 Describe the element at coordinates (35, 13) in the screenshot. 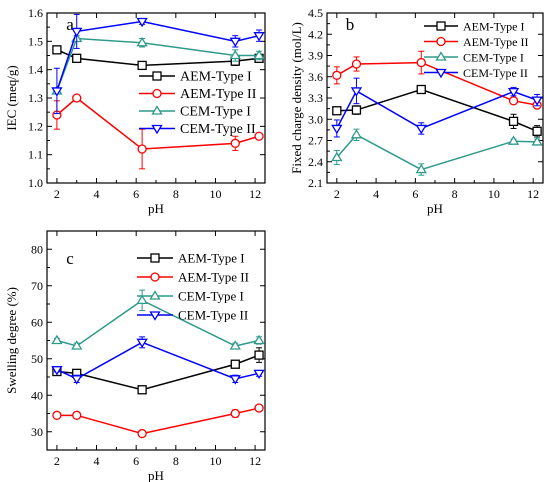

I see `y-tick-label: 1.6` at that location.